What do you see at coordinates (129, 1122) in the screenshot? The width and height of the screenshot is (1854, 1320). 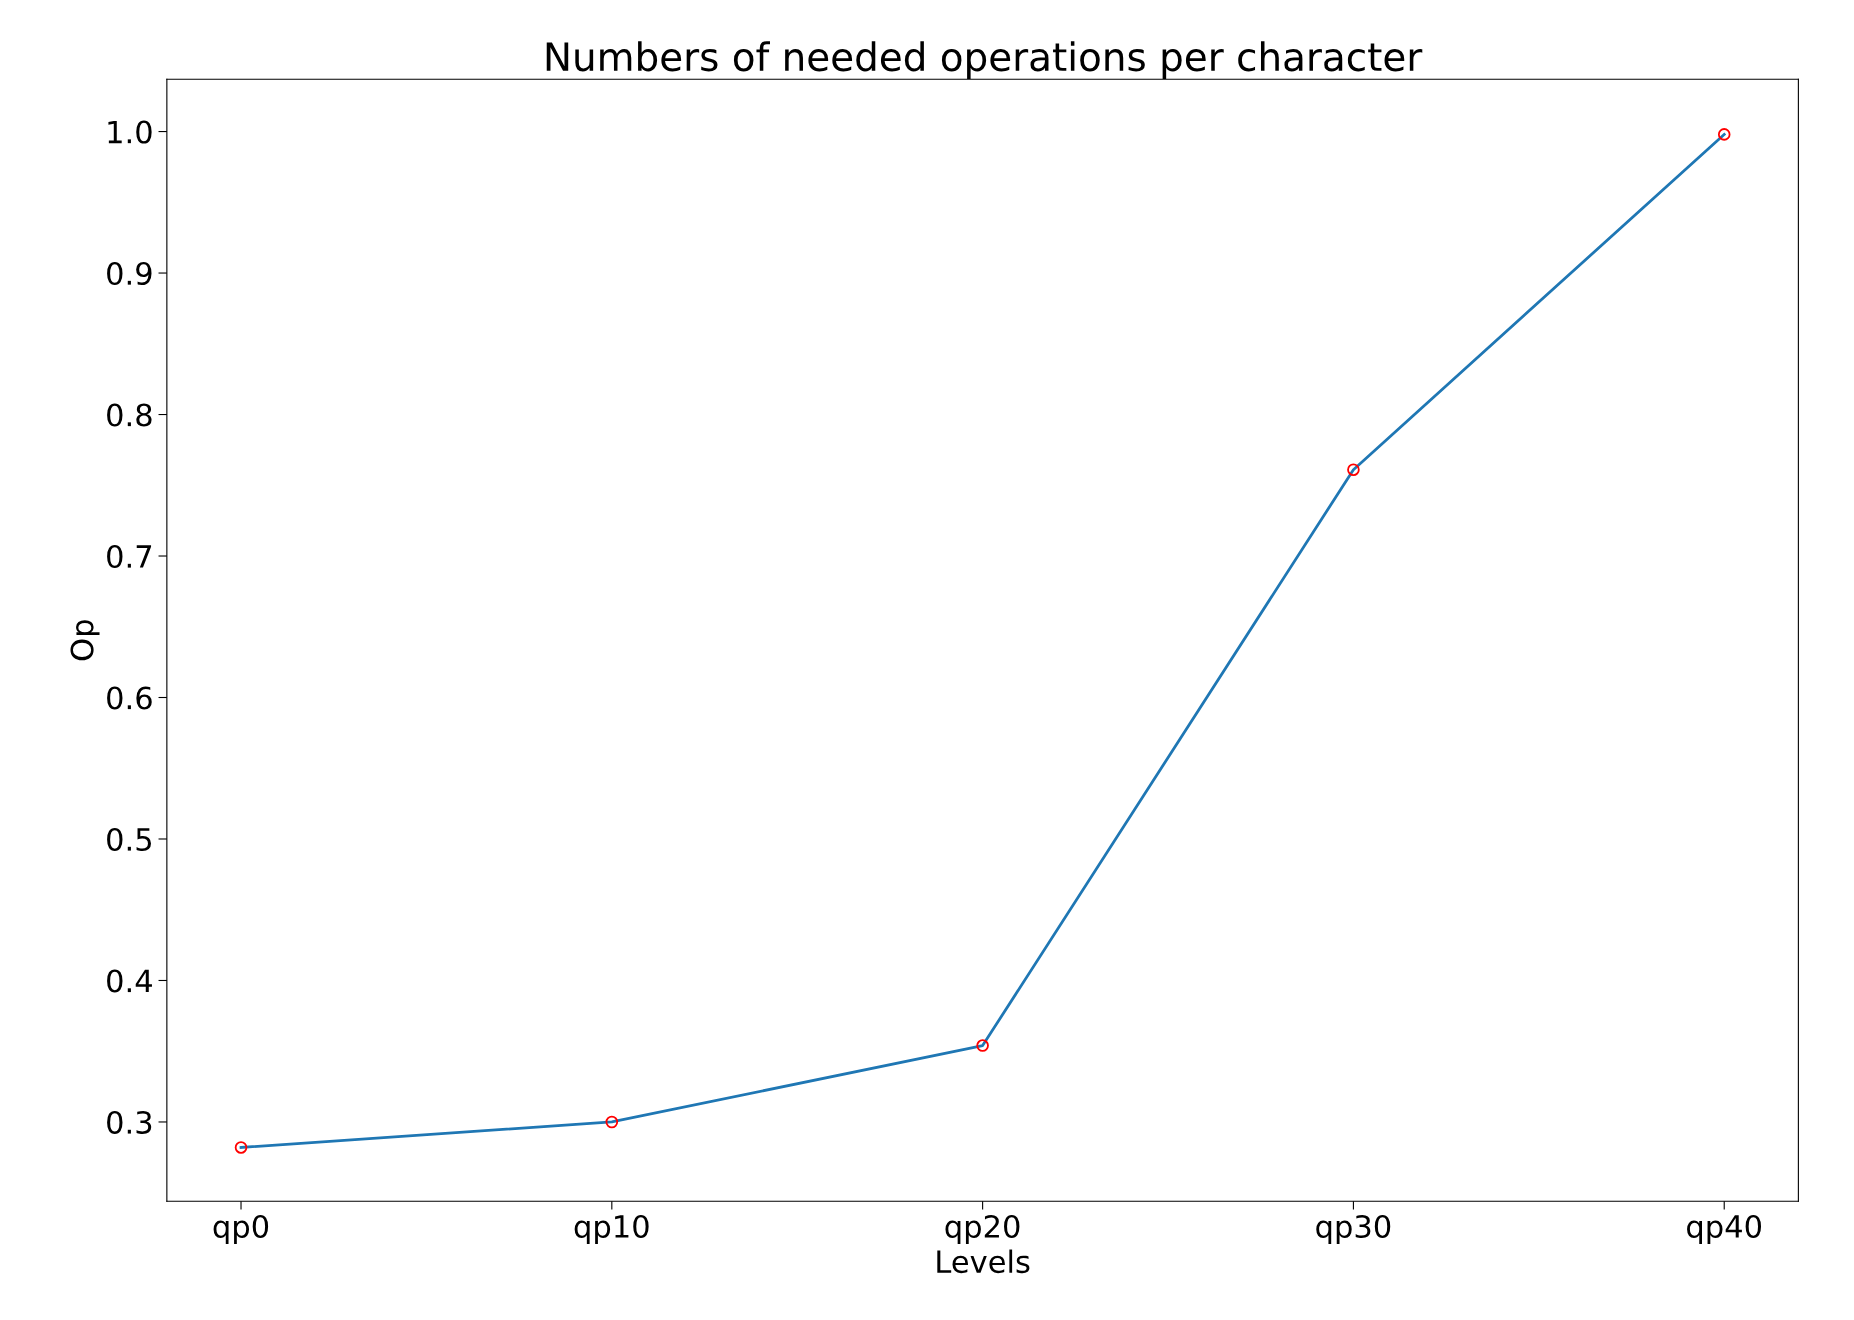 I see `y-tick-label: 0.3` at bounding box center [129, 1122].